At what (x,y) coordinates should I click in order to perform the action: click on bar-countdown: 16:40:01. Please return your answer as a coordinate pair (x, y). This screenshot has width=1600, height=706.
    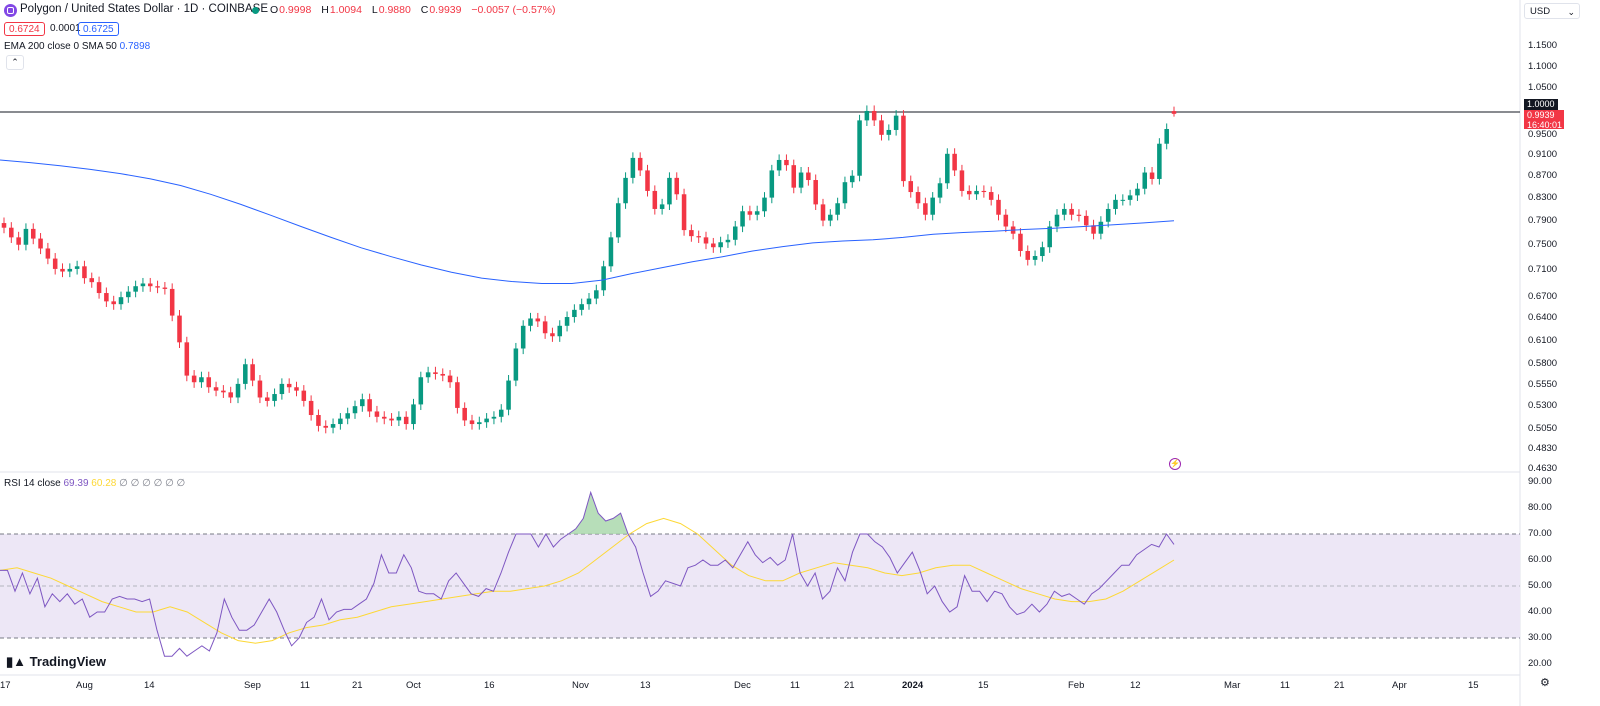
    Looking at the image, I should click on (1545, 125).